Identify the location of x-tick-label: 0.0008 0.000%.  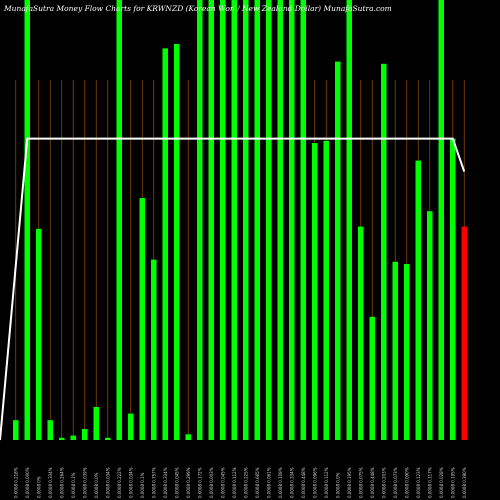
(27, 482).